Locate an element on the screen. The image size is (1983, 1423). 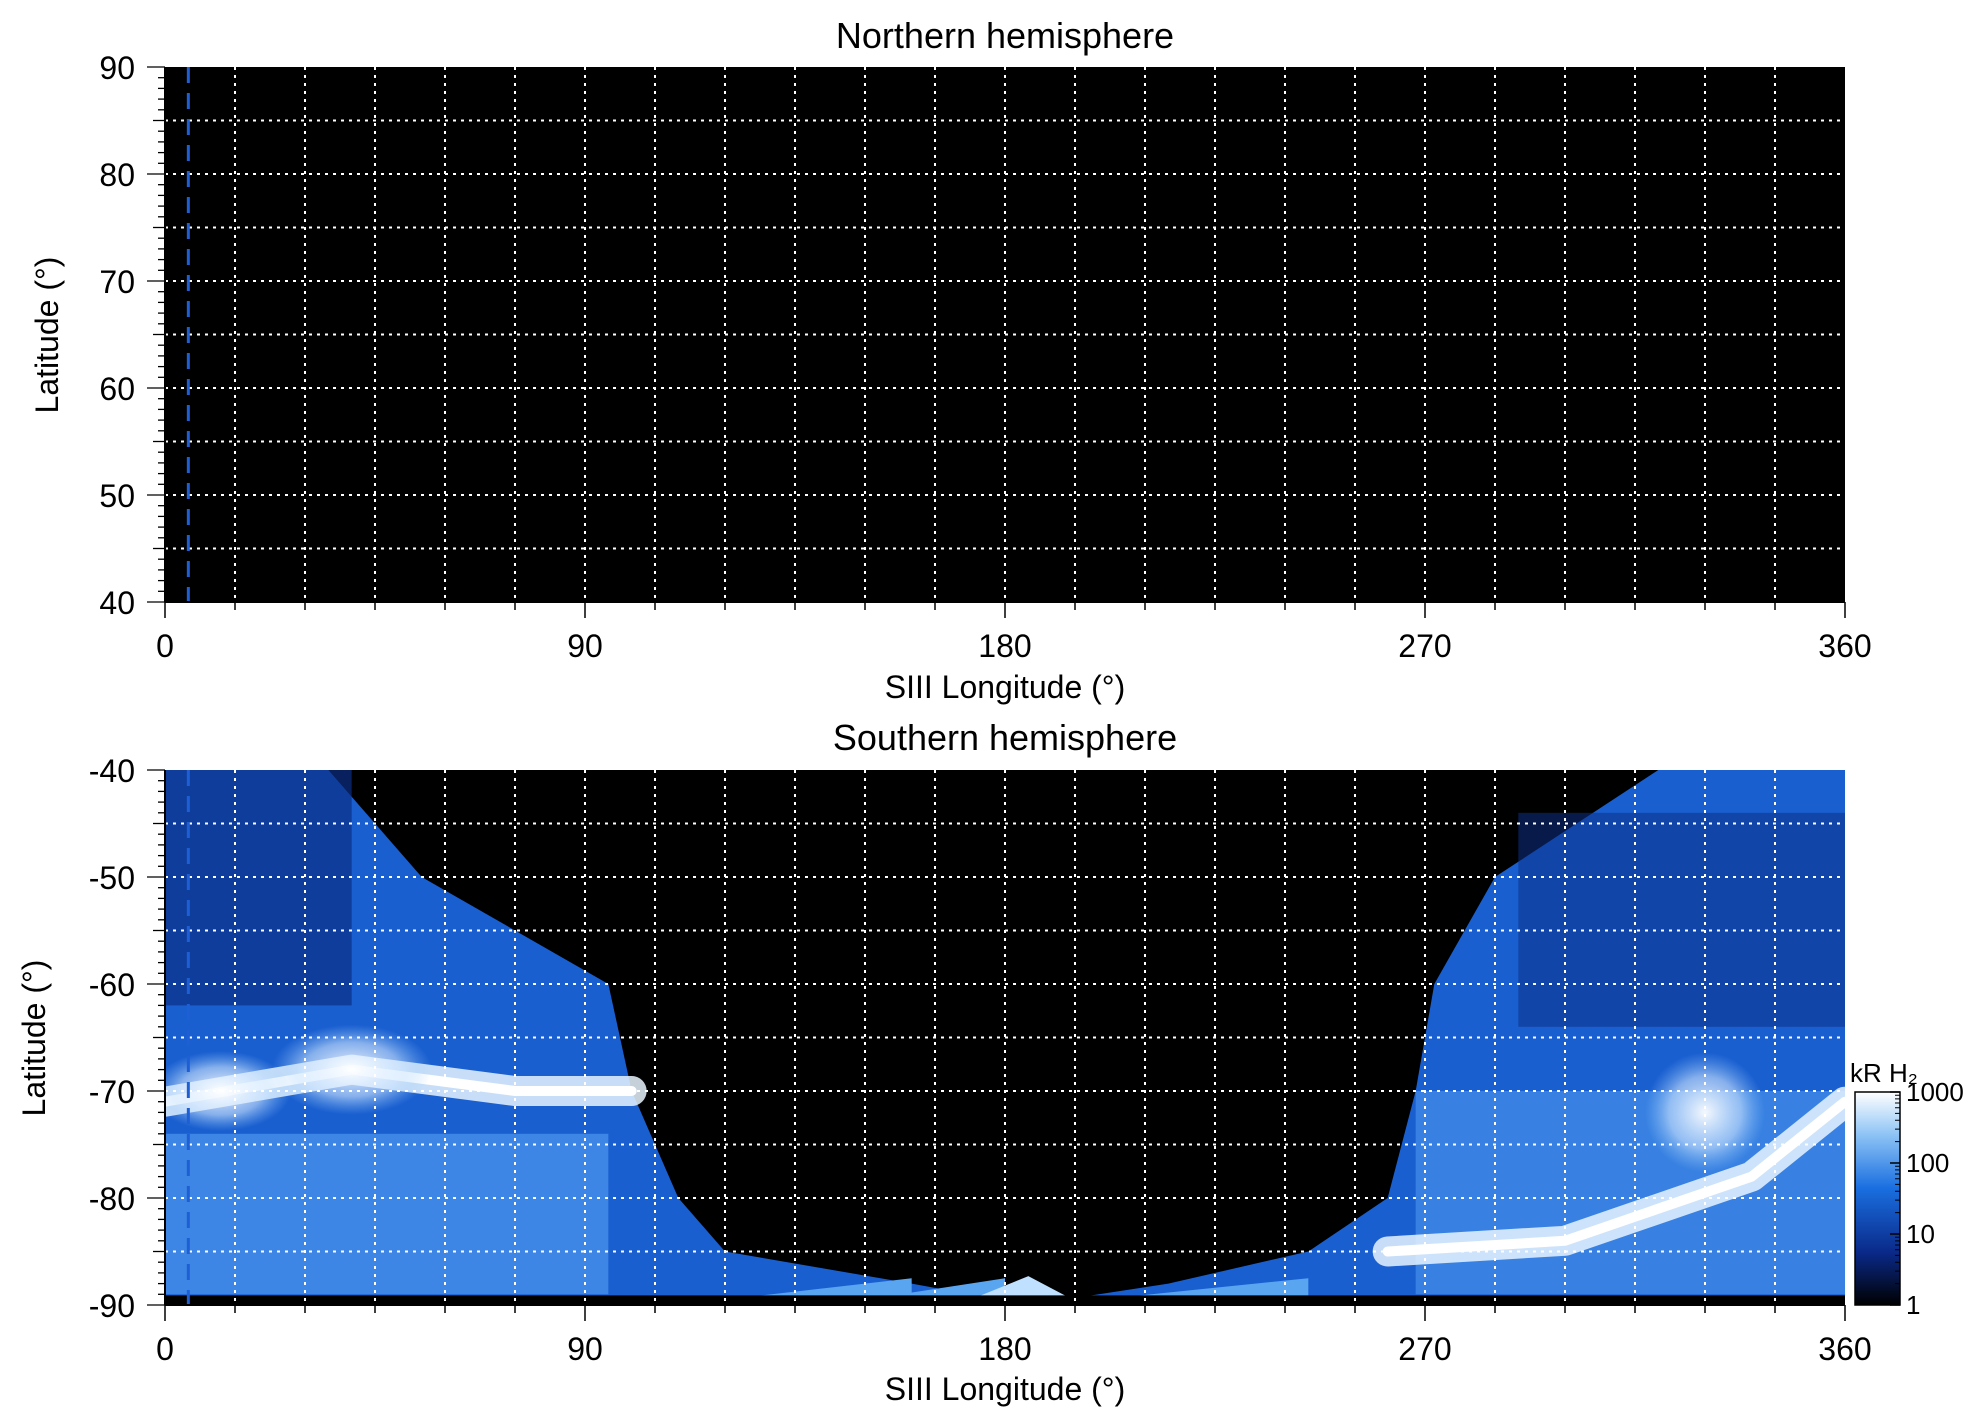
colorbar-label: kR H₂ is located at coordinates (1884, 1073).